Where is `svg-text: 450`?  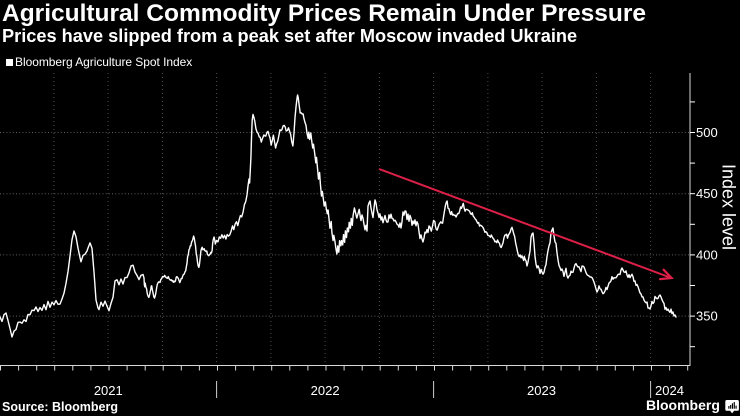
svg-text: 450 is located at coordinates (707, 193).